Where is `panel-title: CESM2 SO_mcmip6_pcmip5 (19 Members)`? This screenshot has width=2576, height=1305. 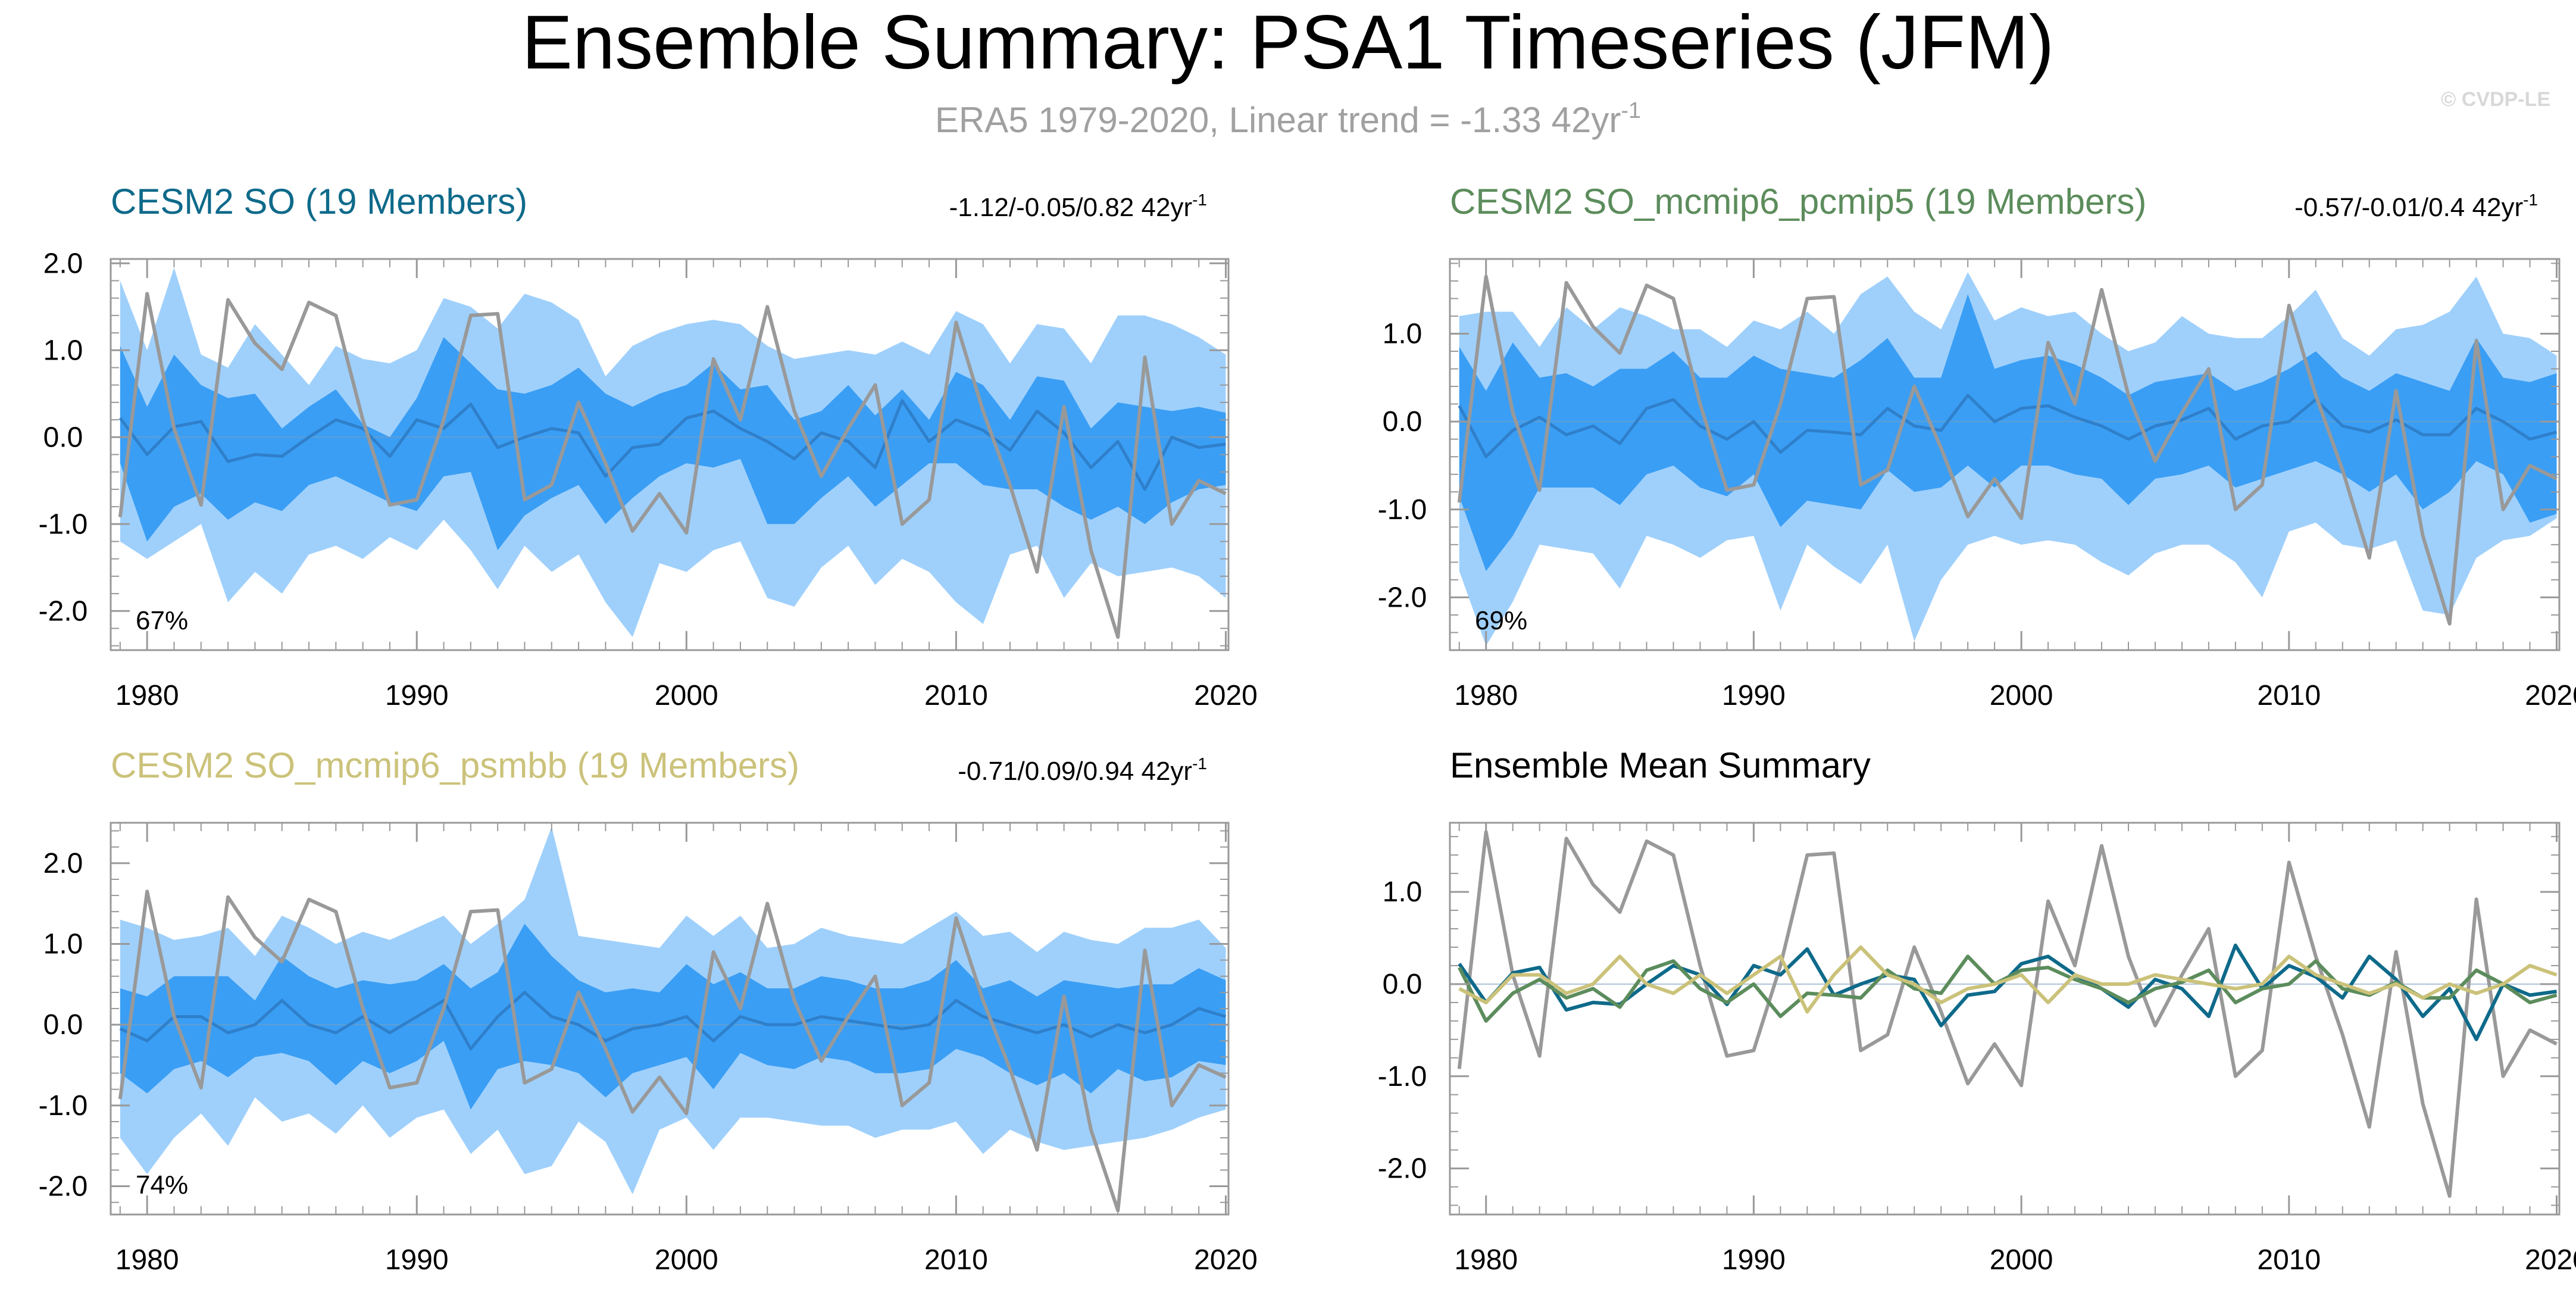
panel-title: CESM2 SO_mcmip6_pcmip5 (19 Members) is located at coordinates (1798, 202).